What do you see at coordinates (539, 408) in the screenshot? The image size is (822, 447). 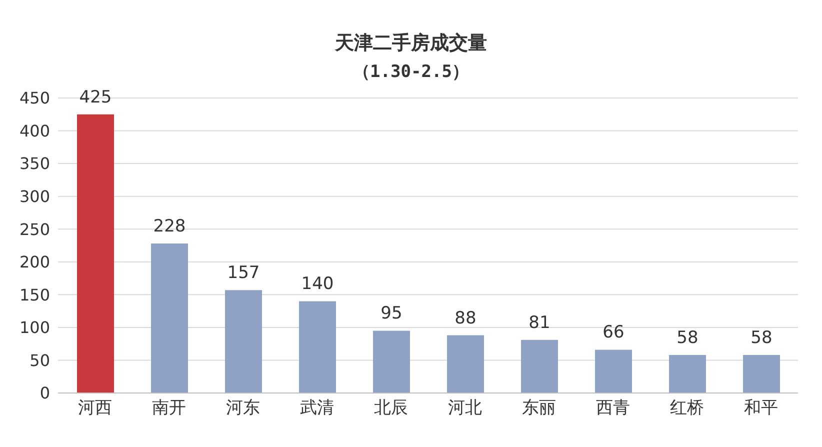 I see `x-tick-label: 东丽` at bounding box center [539, 408].